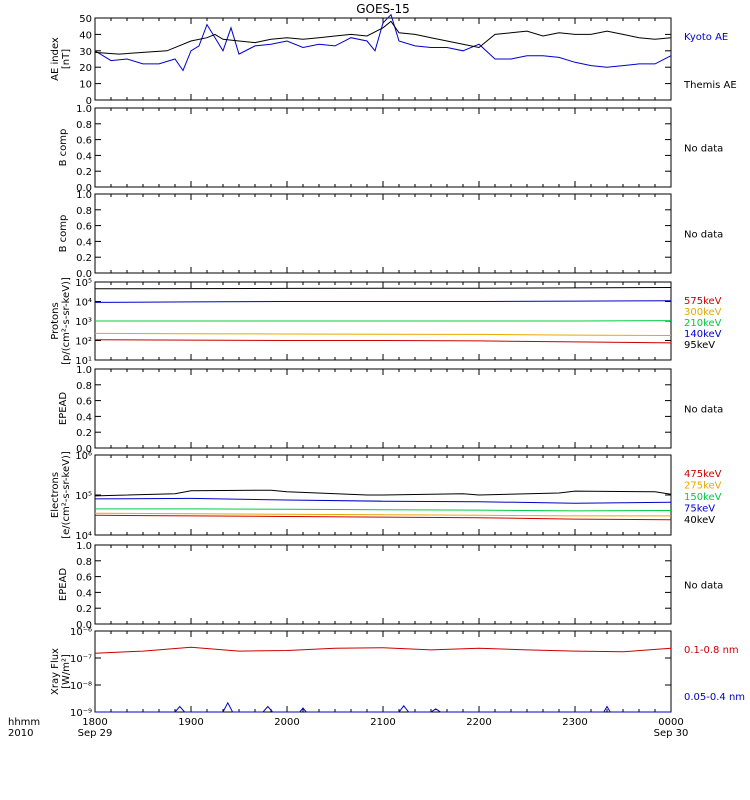 This screenshot has width=750, height=800. I want to click on x-tick-label: 1800, so click(94, 722).